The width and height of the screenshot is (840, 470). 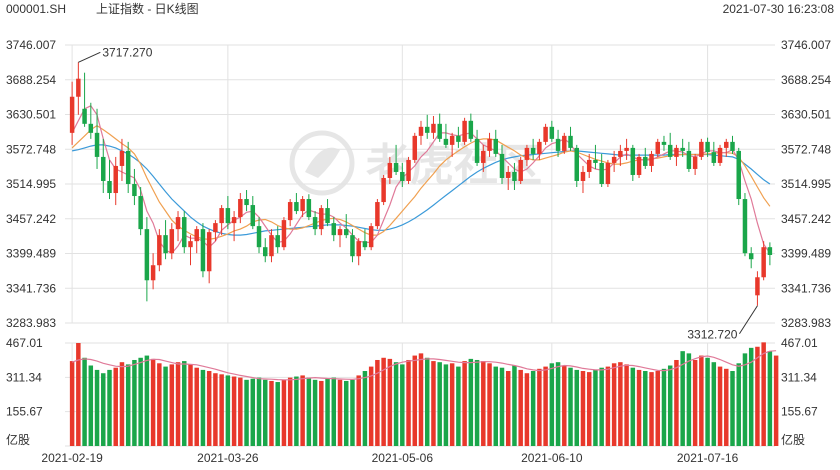 I want to click on date-tick: 2021-05-06, so click(x=403, y=458).